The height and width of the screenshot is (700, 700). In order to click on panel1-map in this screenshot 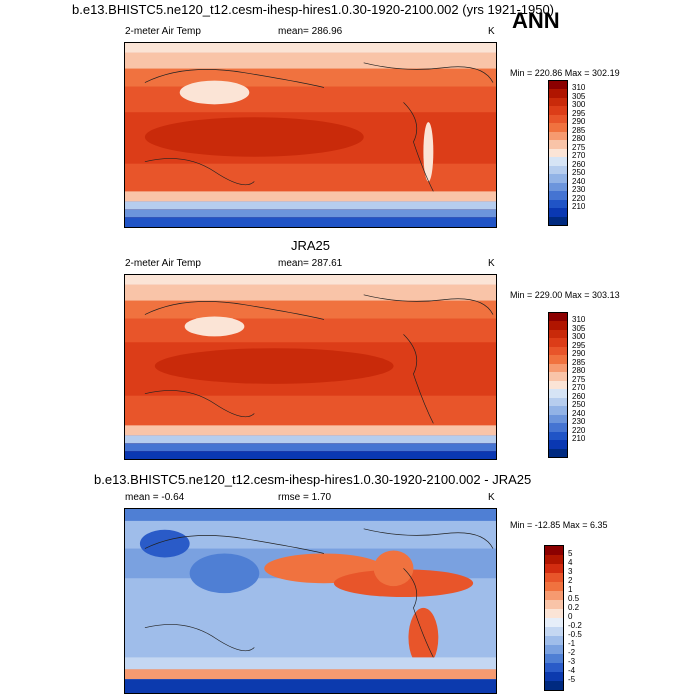, I will do `click(310, 135)`.